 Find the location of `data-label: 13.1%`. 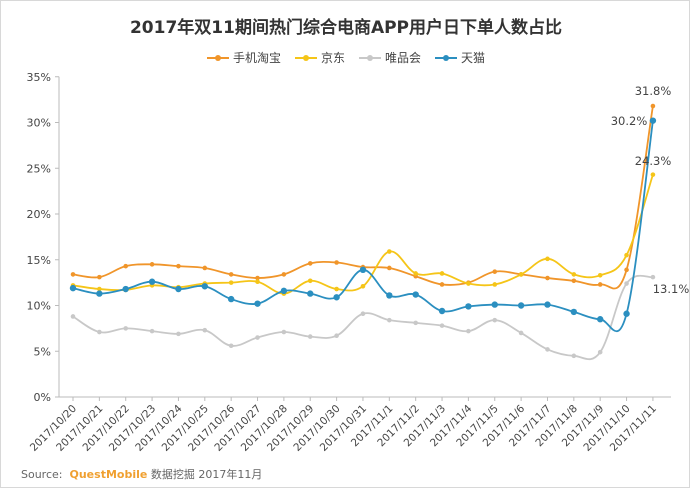

data-label: 13.1% is located at coordinates (671, 289).